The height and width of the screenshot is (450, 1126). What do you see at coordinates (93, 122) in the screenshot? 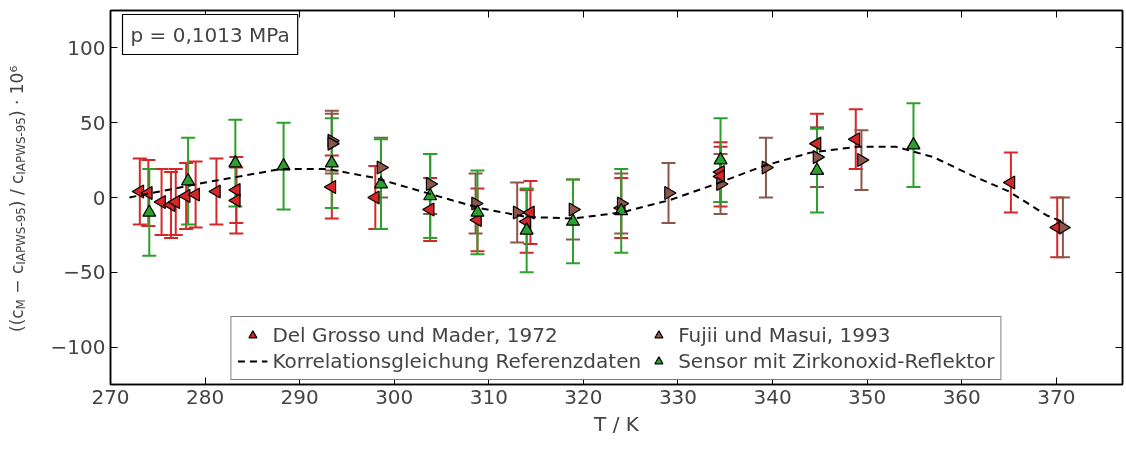
I see `y-tick-label: 50` at bounding box center [93, 122].